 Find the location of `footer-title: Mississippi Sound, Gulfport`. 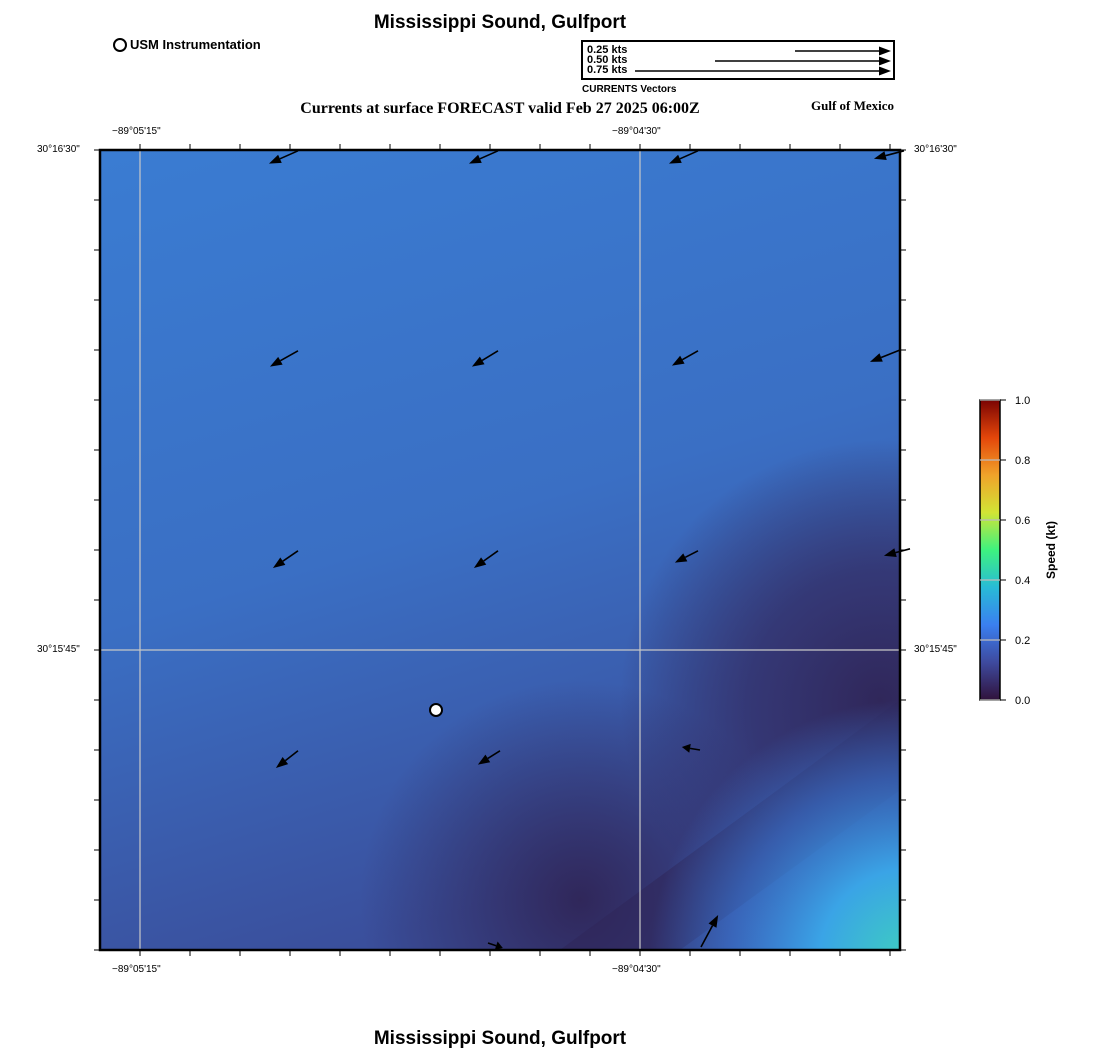

footer-title: Mississippi Sound, Gulfport is located at coordinates (500, 1038).